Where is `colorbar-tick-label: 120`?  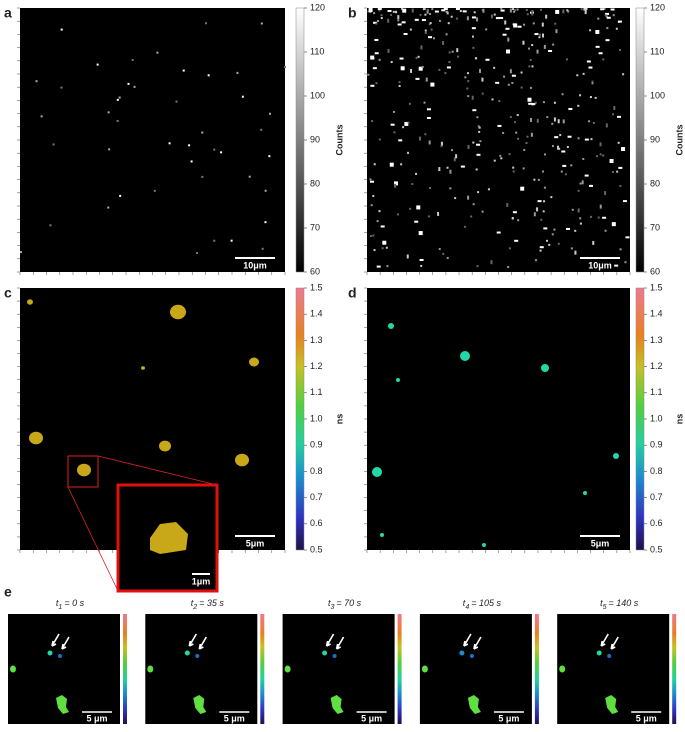 colorbar-tick-label: 120 is located at coordinates (317, 7).